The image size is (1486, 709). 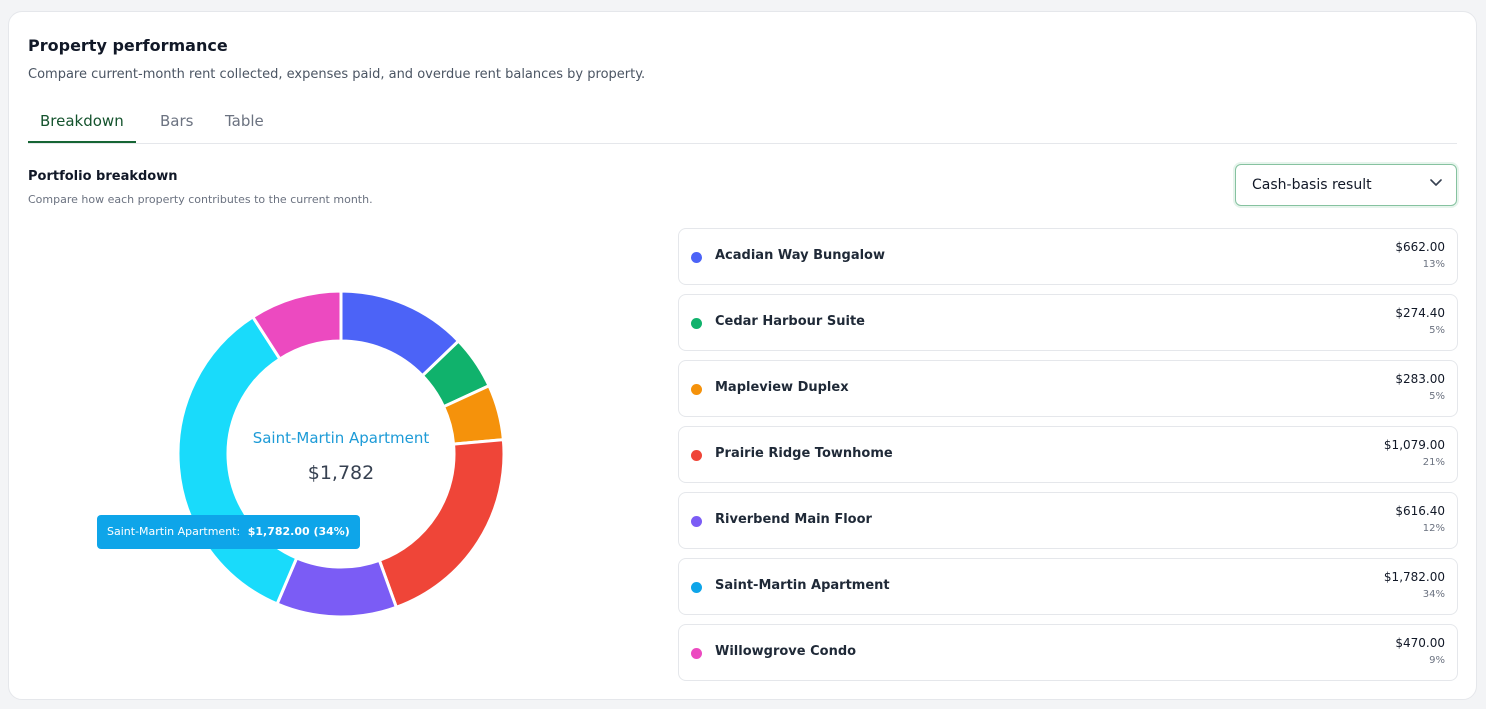 I want to click on property-name: Cedar Harbour Suite, so click(x=790, y=321).